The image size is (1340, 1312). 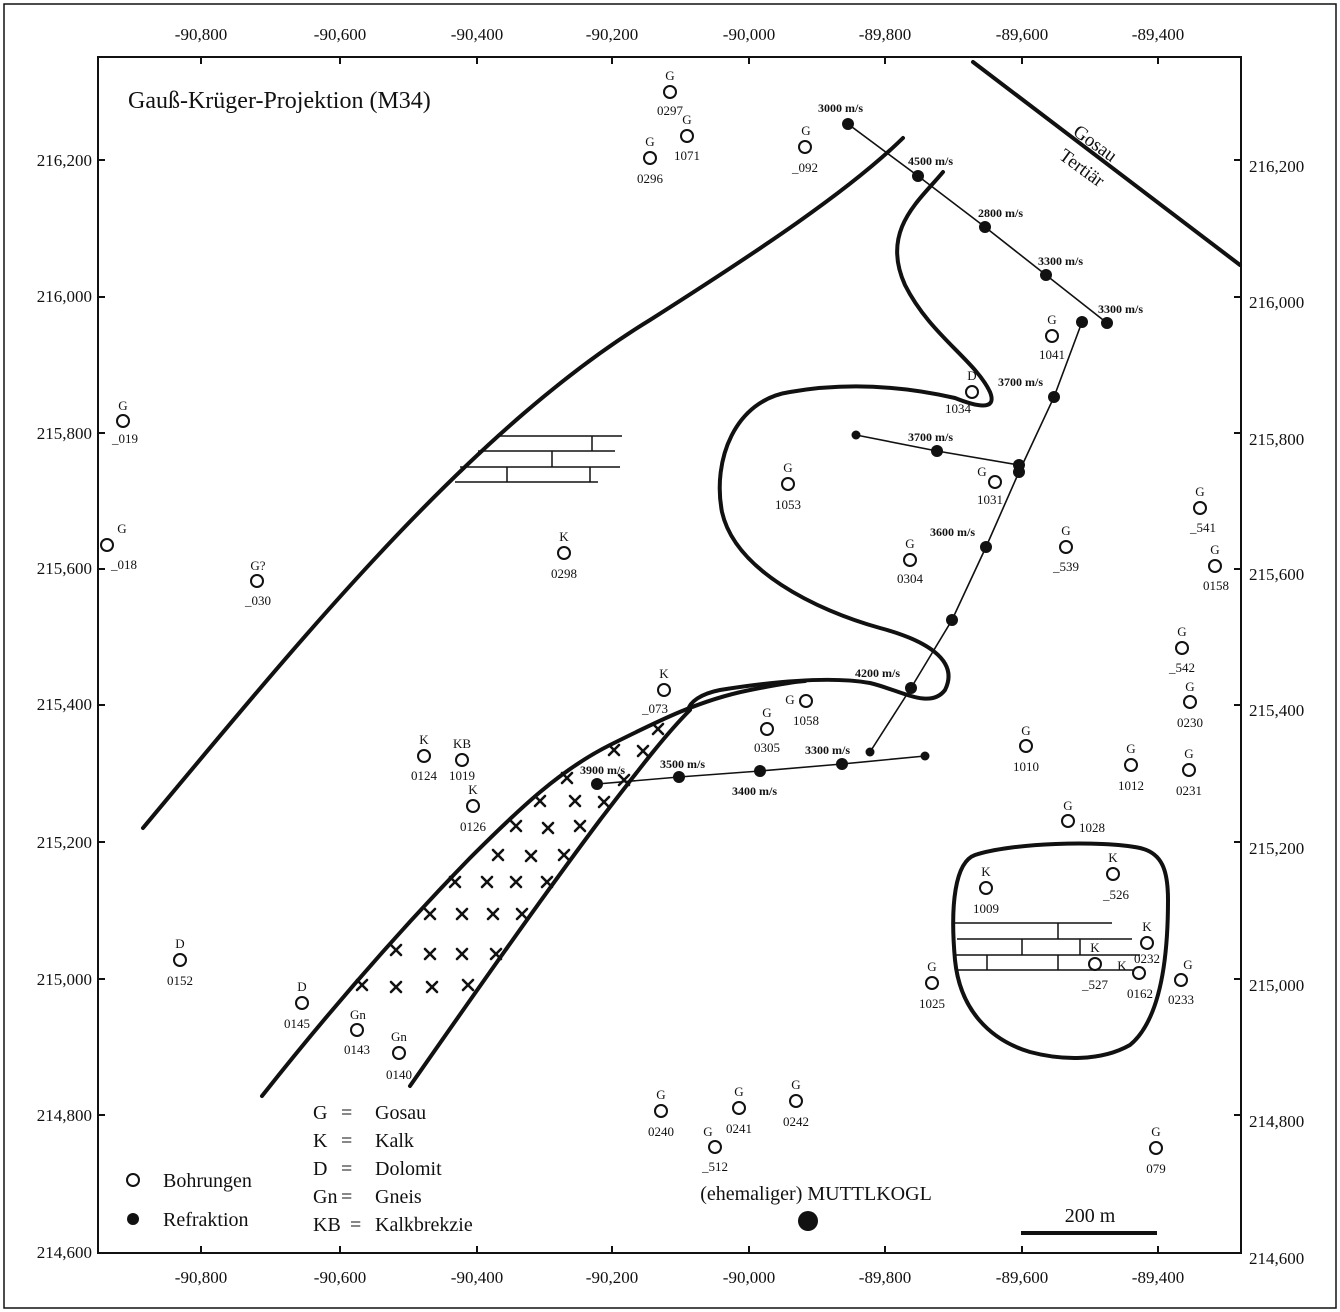 What do you see at coordinates (1202, 509) in the screenshot?
I see `borehole-_541: G _541` at bounding box center [1202, 509].